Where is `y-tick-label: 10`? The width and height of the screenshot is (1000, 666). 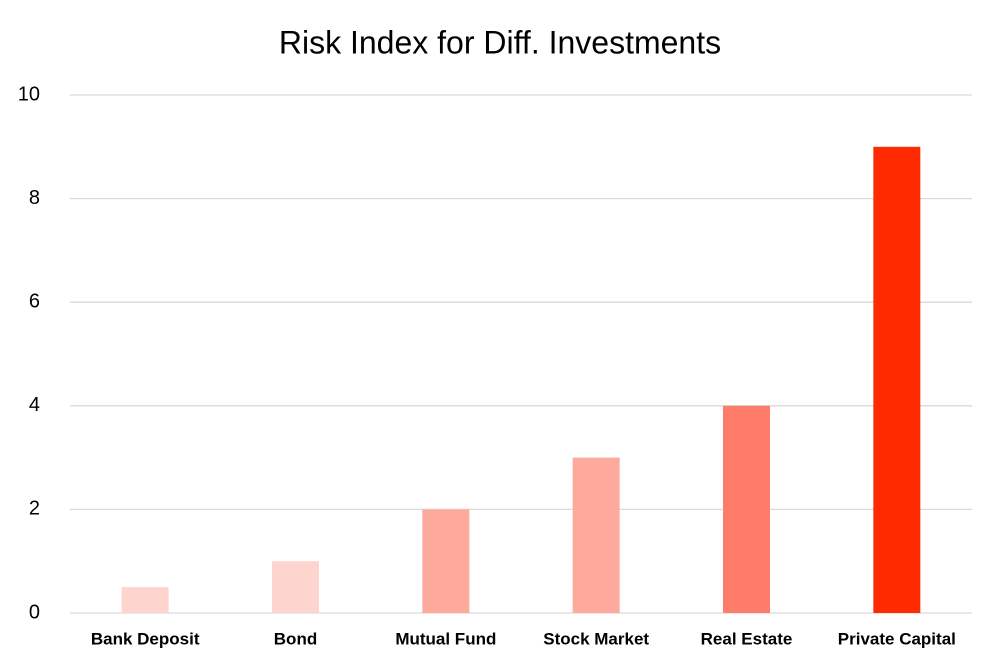
y-tick-label: 10 is located at coordinates (29, 94).